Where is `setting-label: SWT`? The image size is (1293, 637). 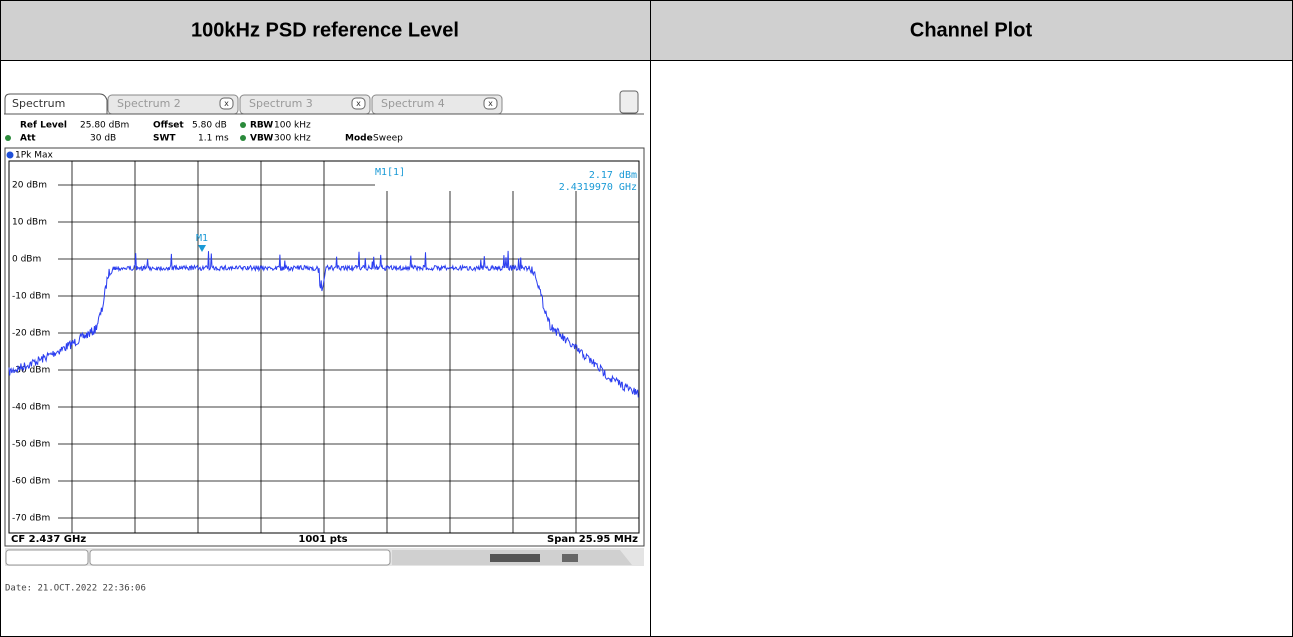
setting-label: SWT is located at coordinates (164, 139).